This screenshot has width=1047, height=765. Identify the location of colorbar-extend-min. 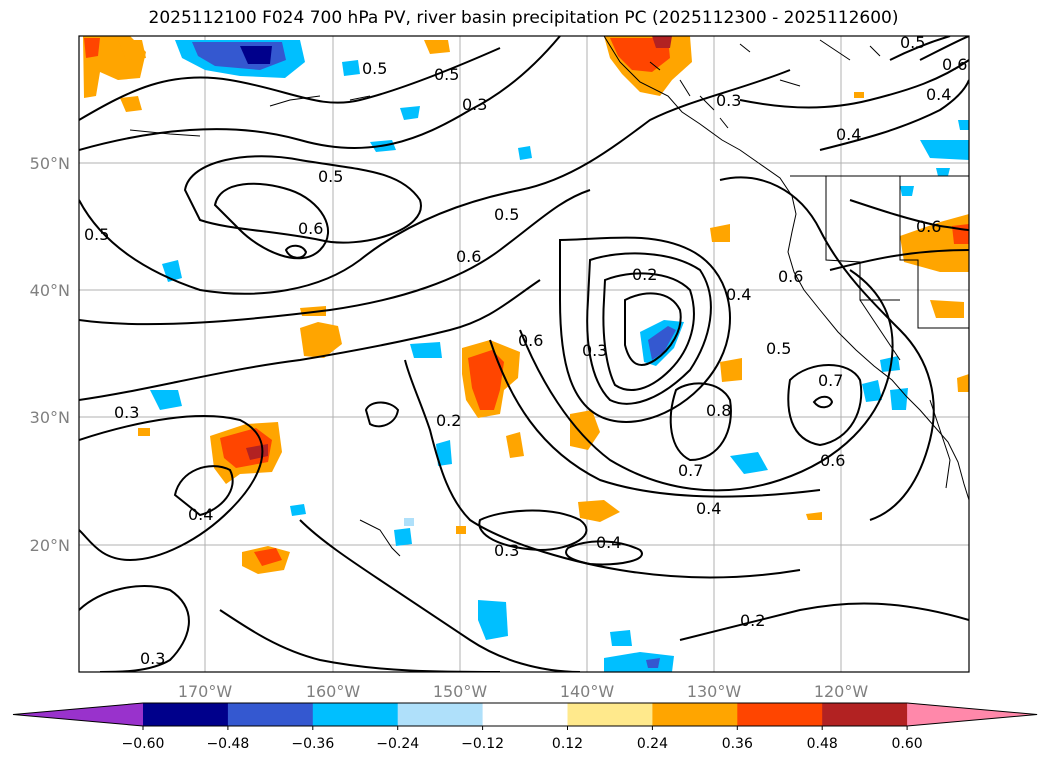
(78, 714).